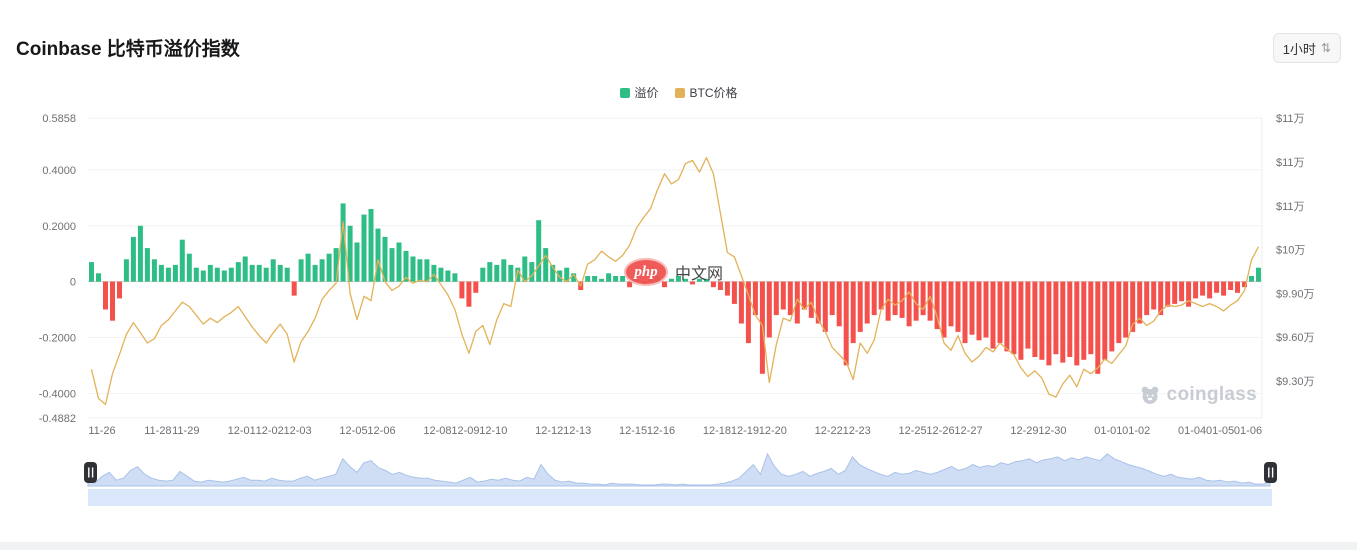 This screenshot has width=1357, height=550. I want to click on x-axis-label: 12-15, so click(633, 431).